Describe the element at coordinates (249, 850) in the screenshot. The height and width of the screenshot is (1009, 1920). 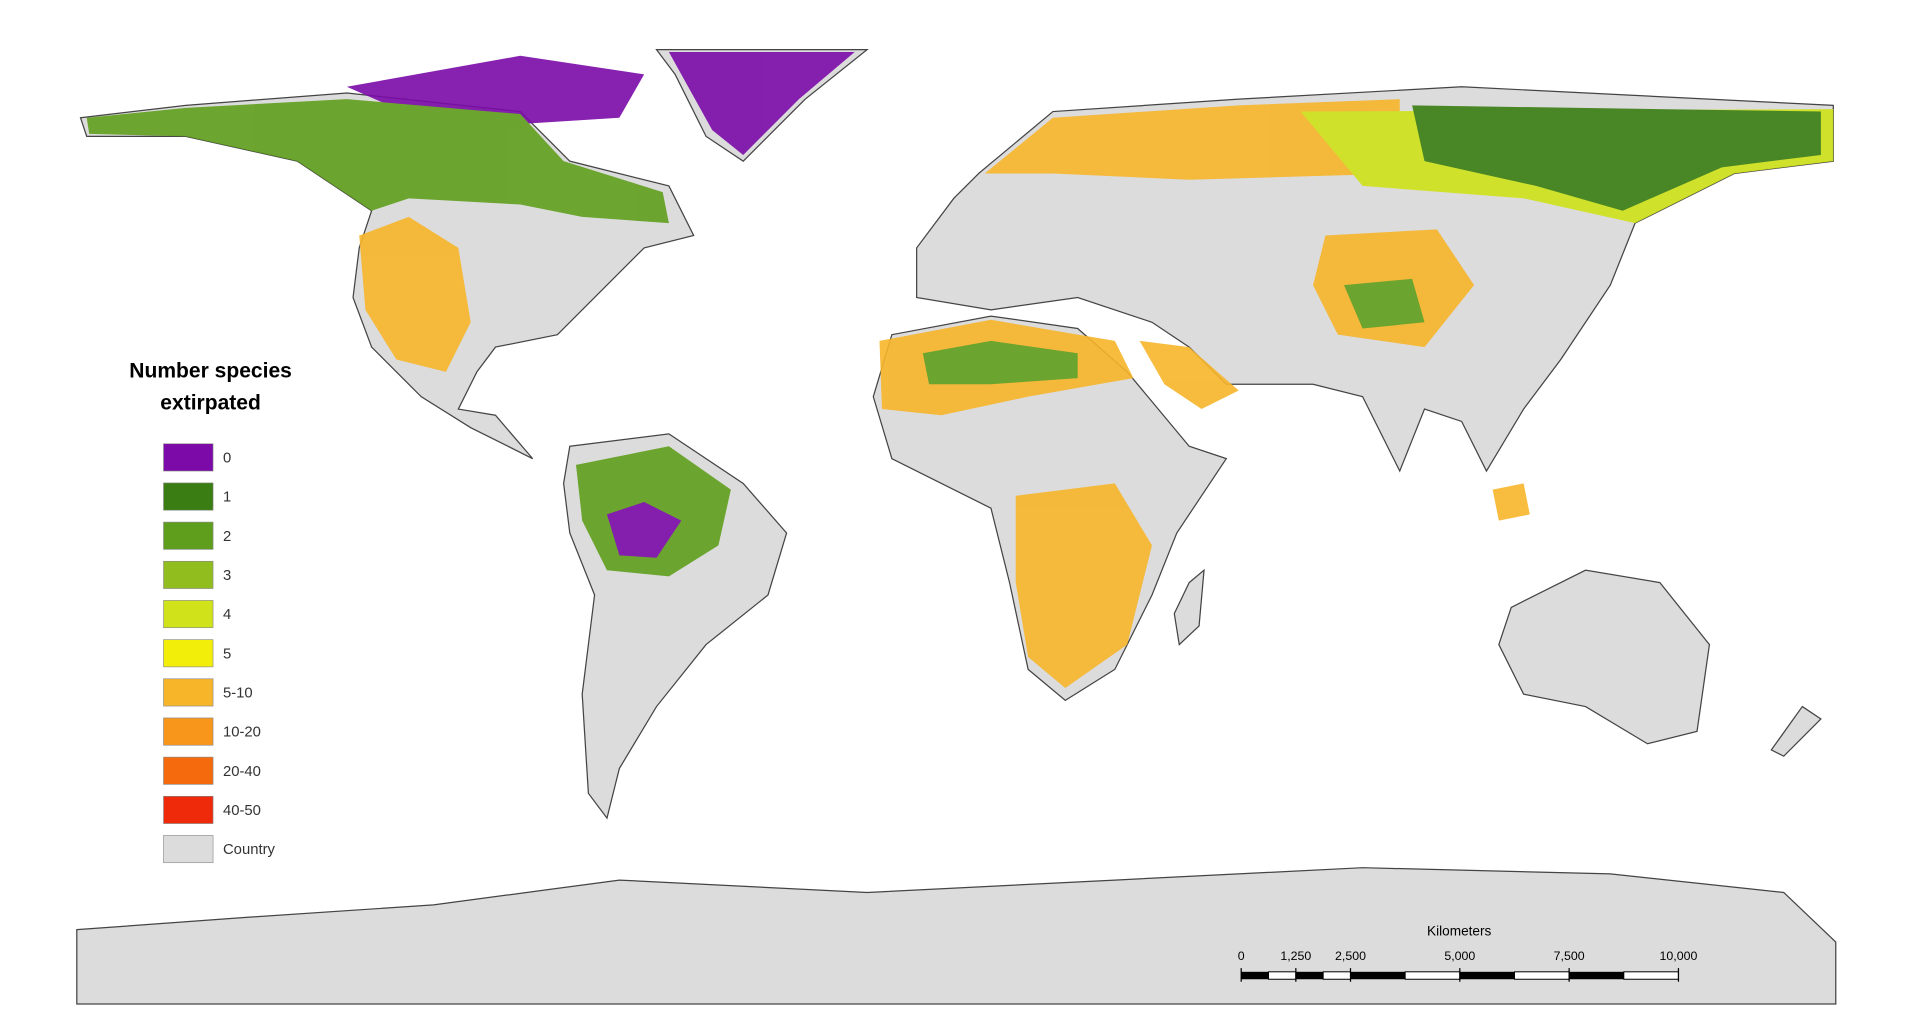
I see `legend-label: Country` at that location.